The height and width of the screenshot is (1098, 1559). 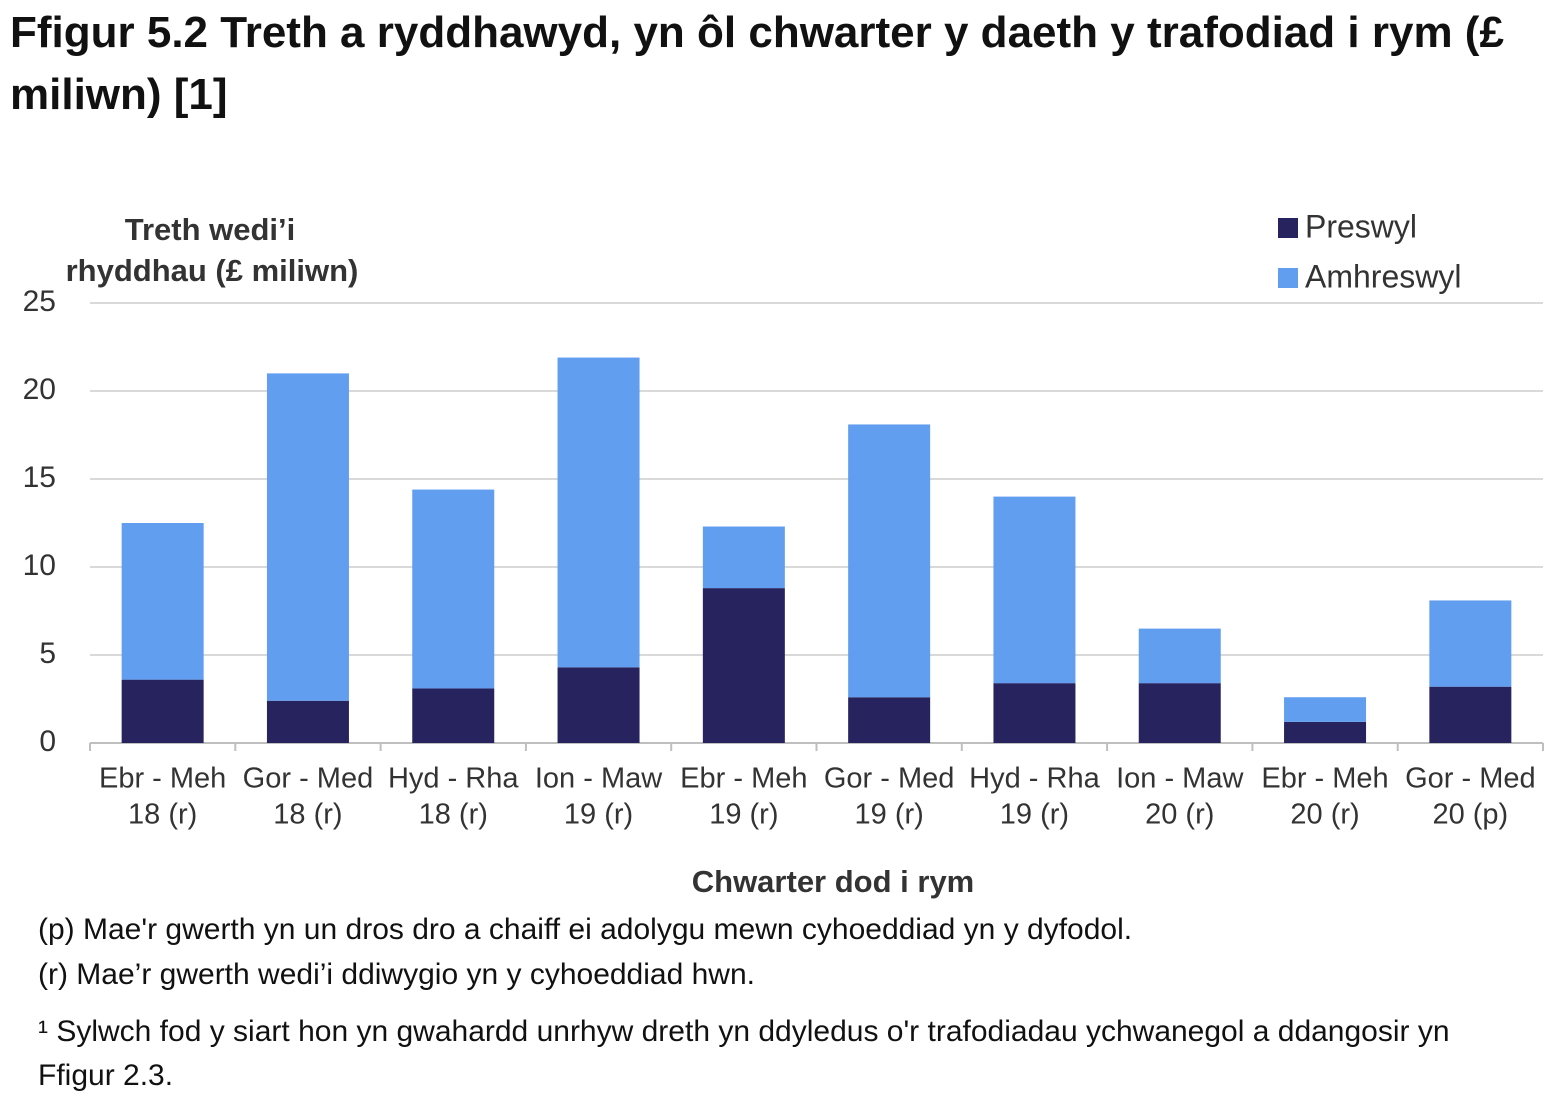 I want to click on x-axis-title: Chwarter dod i rym, so click(x=833, y=881).